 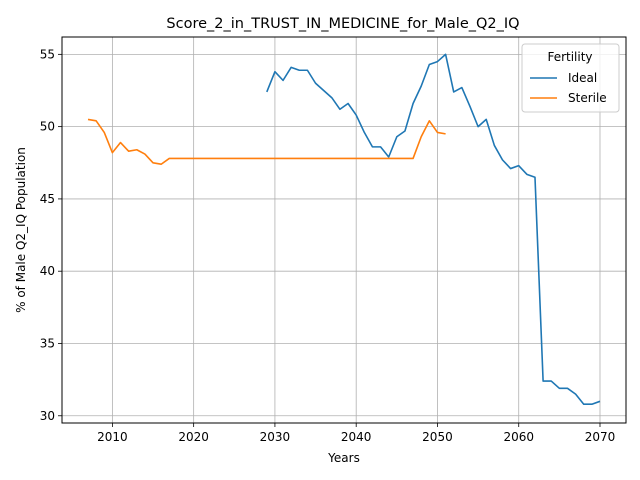 I want to click on y-tick-label: 50, so click(x=47, y=127).